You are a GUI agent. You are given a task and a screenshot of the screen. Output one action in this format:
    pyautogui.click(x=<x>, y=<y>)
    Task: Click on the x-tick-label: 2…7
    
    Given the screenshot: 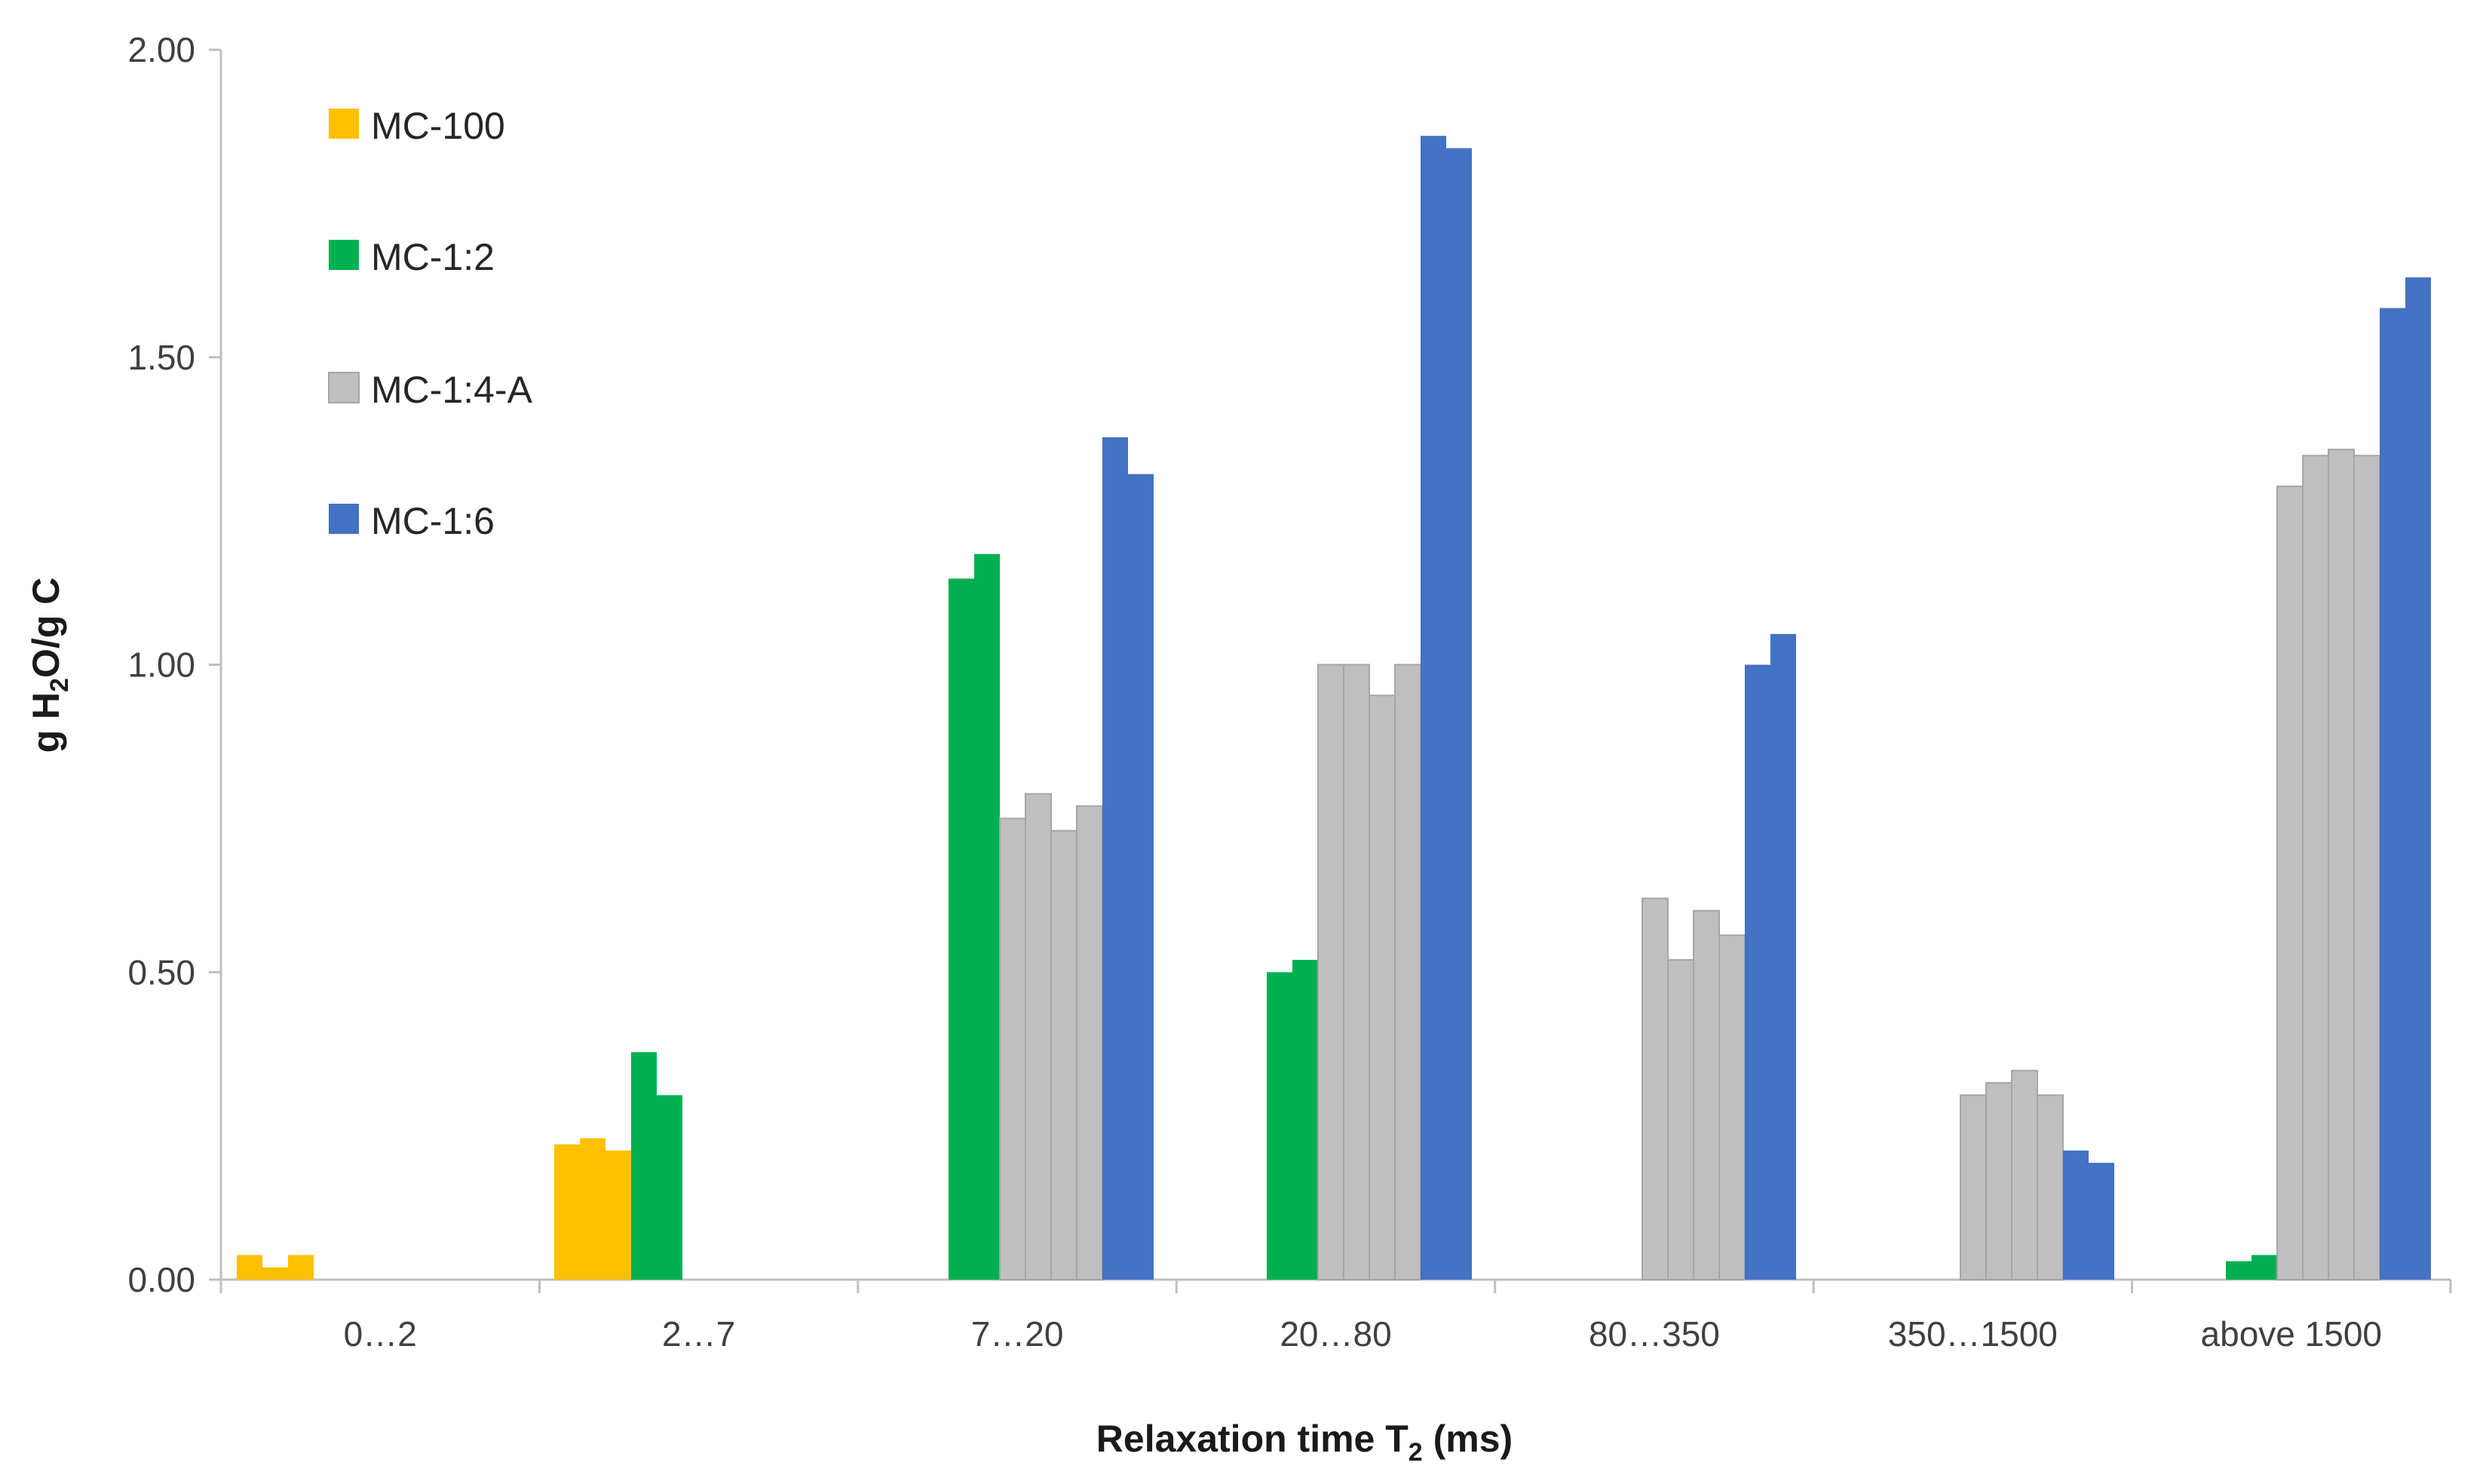 What is the action you would take?
    pyautogui.click(x=698, y=1334)
    